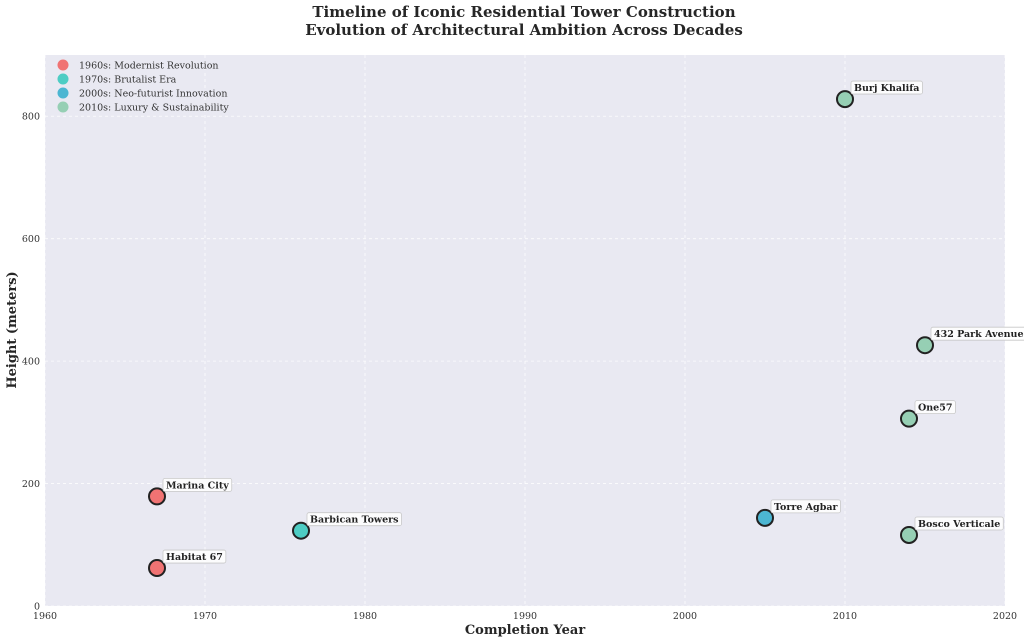  What do you see at coordinates (154, 108) in the screenshot?
I see `legend-entry-label: 2010s: Luxury & Sustainability` at bounding box center [154, 108].